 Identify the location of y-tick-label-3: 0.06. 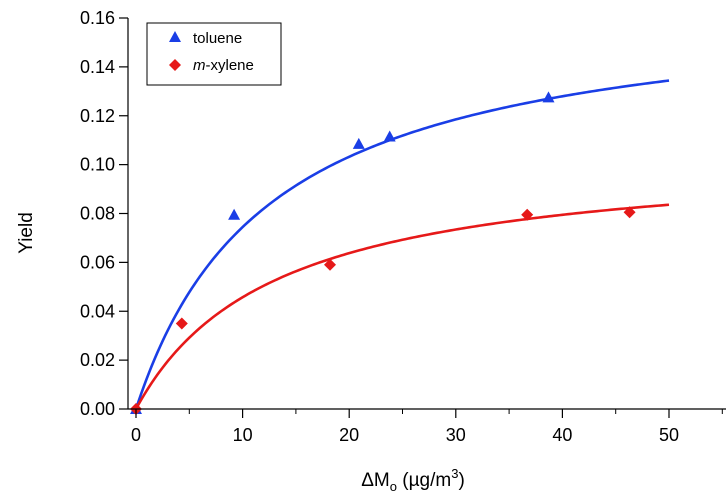
(97, 262).